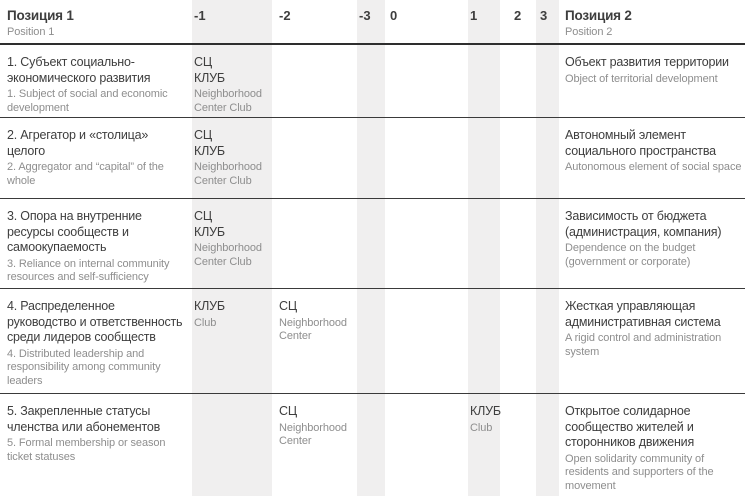  I want to click on row4-mark-minus2-ru: СЦ, so click(288, 306).